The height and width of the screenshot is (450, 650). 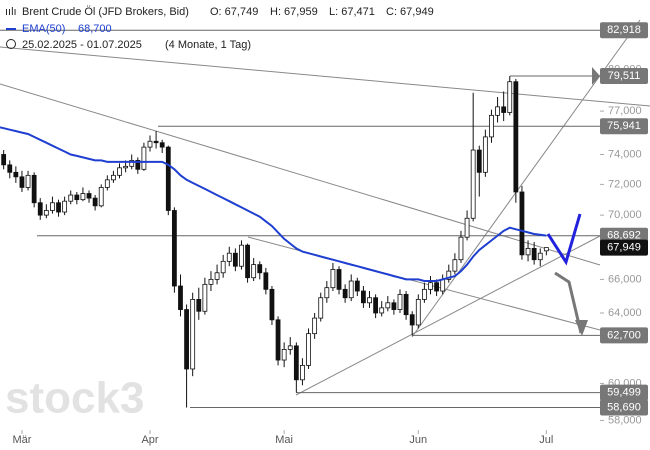 I want to click on y-tick-label: 58,000, so click(x=625, y=420).